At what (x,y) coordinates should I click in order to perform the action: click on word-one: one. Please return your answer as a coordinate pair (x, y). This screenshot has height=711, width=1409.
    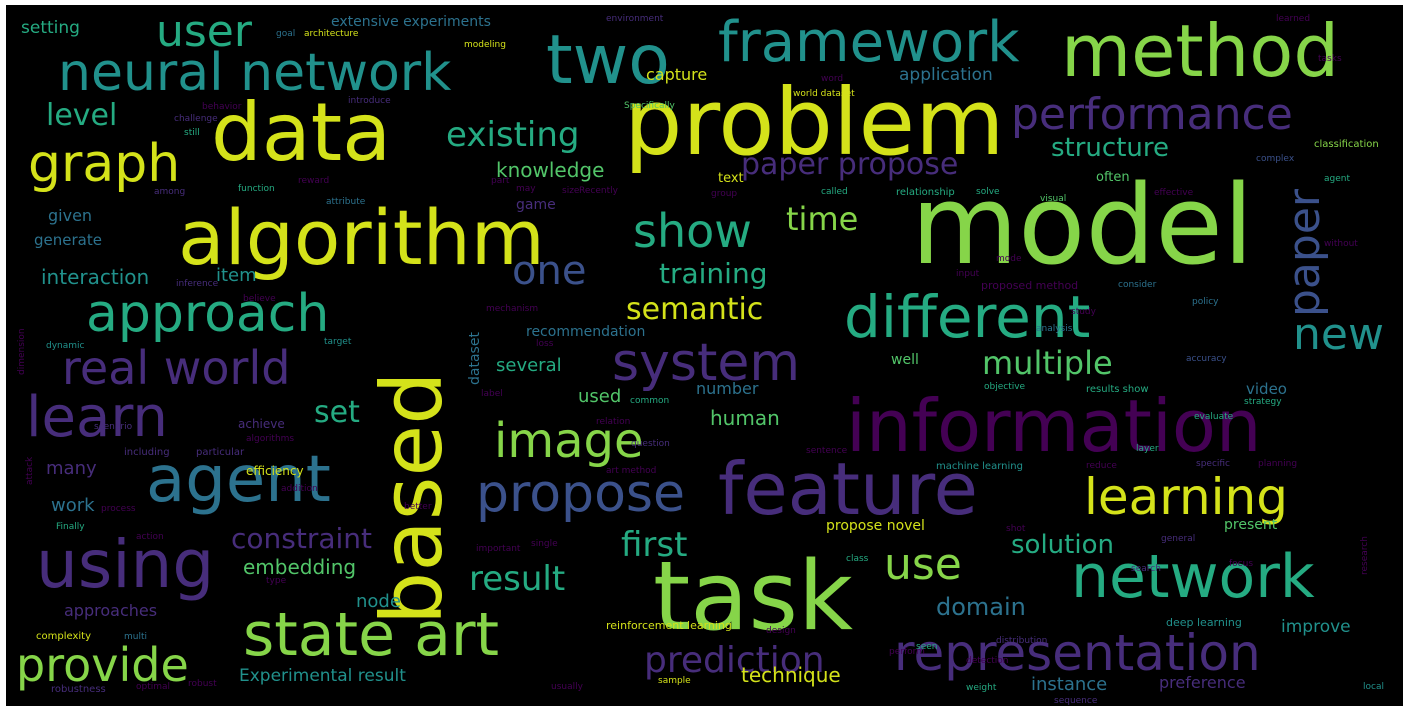
    Looking at the image, I should click on (549, 271).